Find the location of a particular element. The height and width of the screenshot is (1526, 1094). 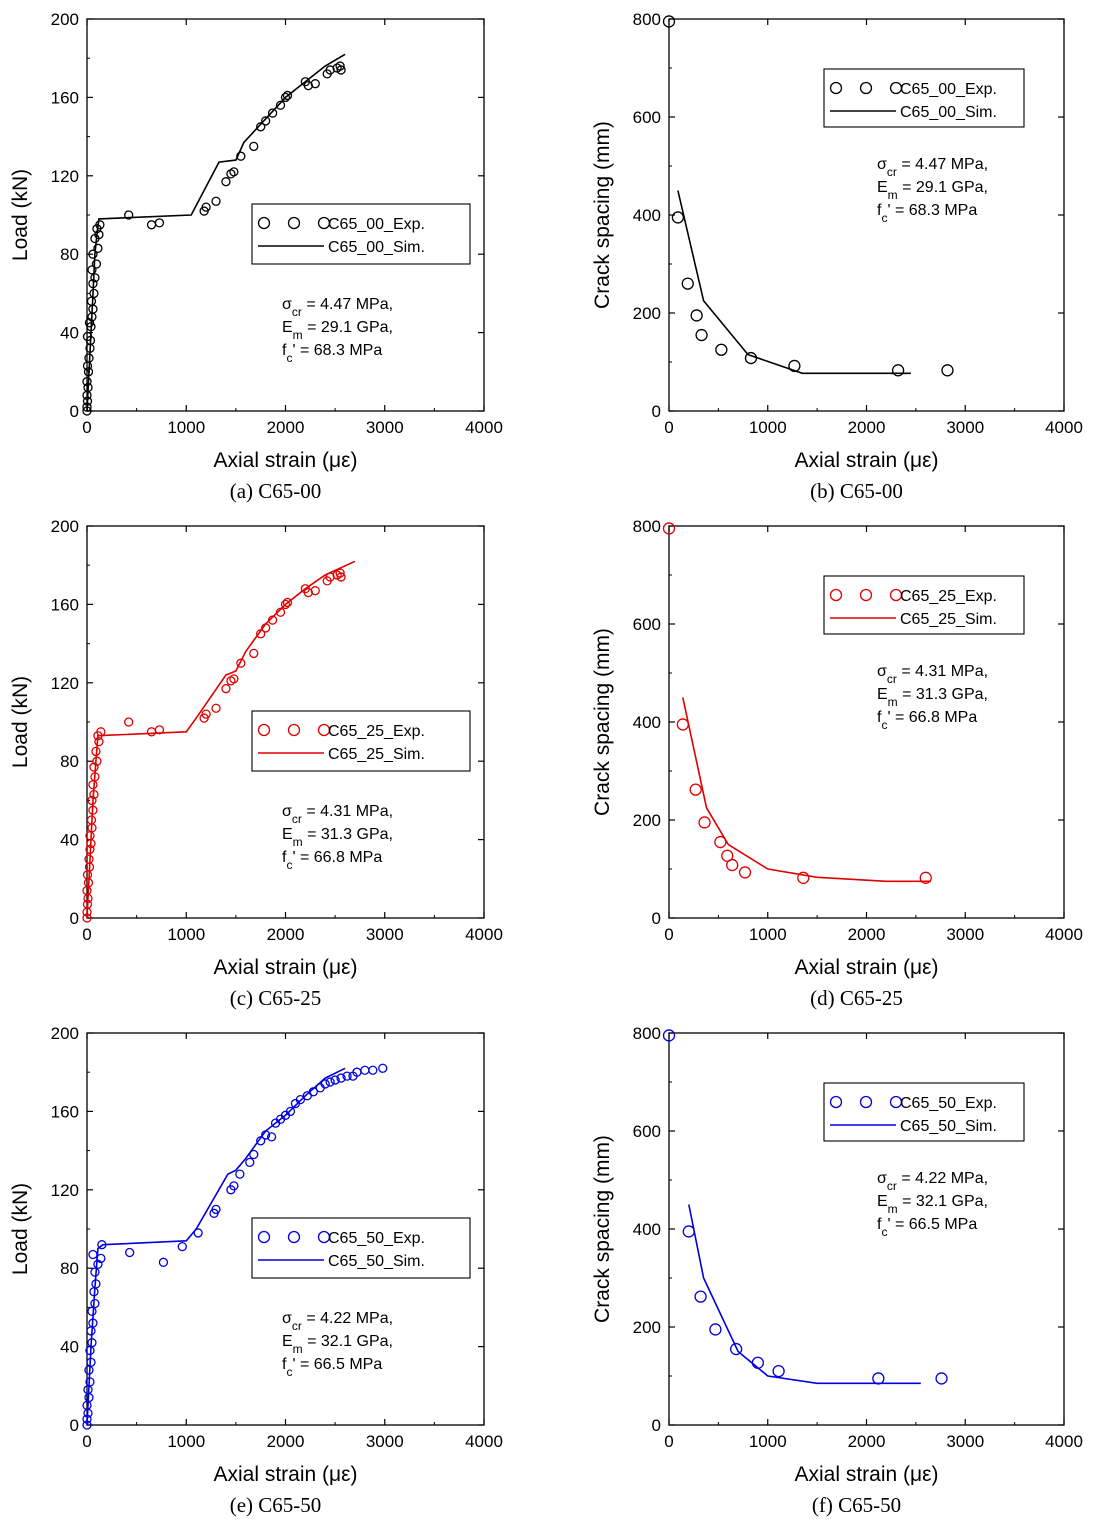

panel-caption: (f) C65-50 is located at coordinates (856, 1505).